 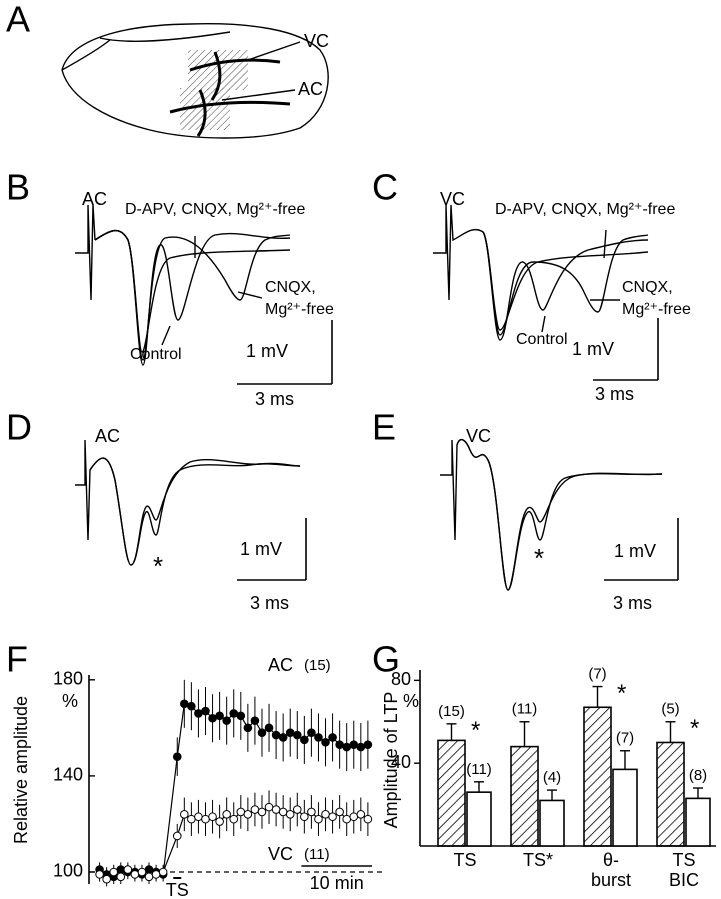 I want to click on traces-b, so click(x=183, y=285).